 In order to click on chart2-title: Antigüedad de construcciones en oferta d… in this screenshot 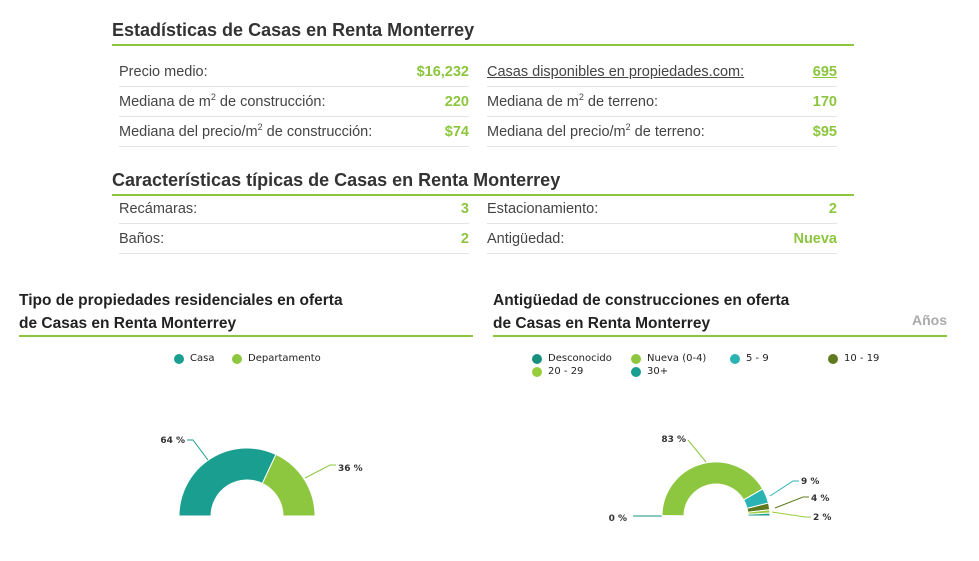, I will do `click(720, 313)`.